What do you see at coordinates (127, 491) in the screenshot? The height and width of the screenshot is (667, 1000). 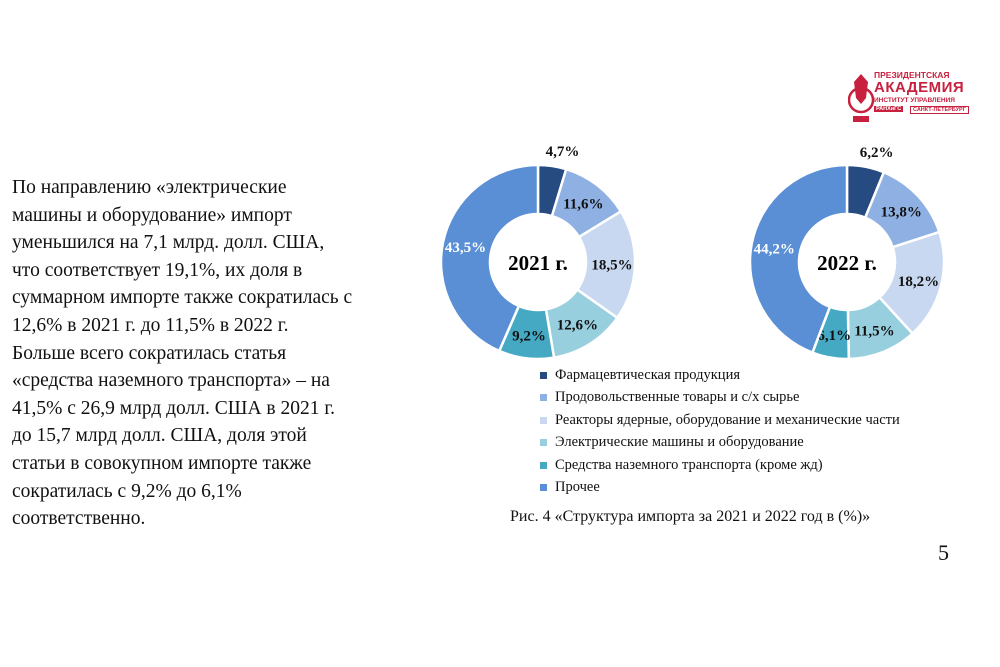 I see `body-text-line: сократилась с 9,2% до 6,1%` at bounding box center [127, 491].